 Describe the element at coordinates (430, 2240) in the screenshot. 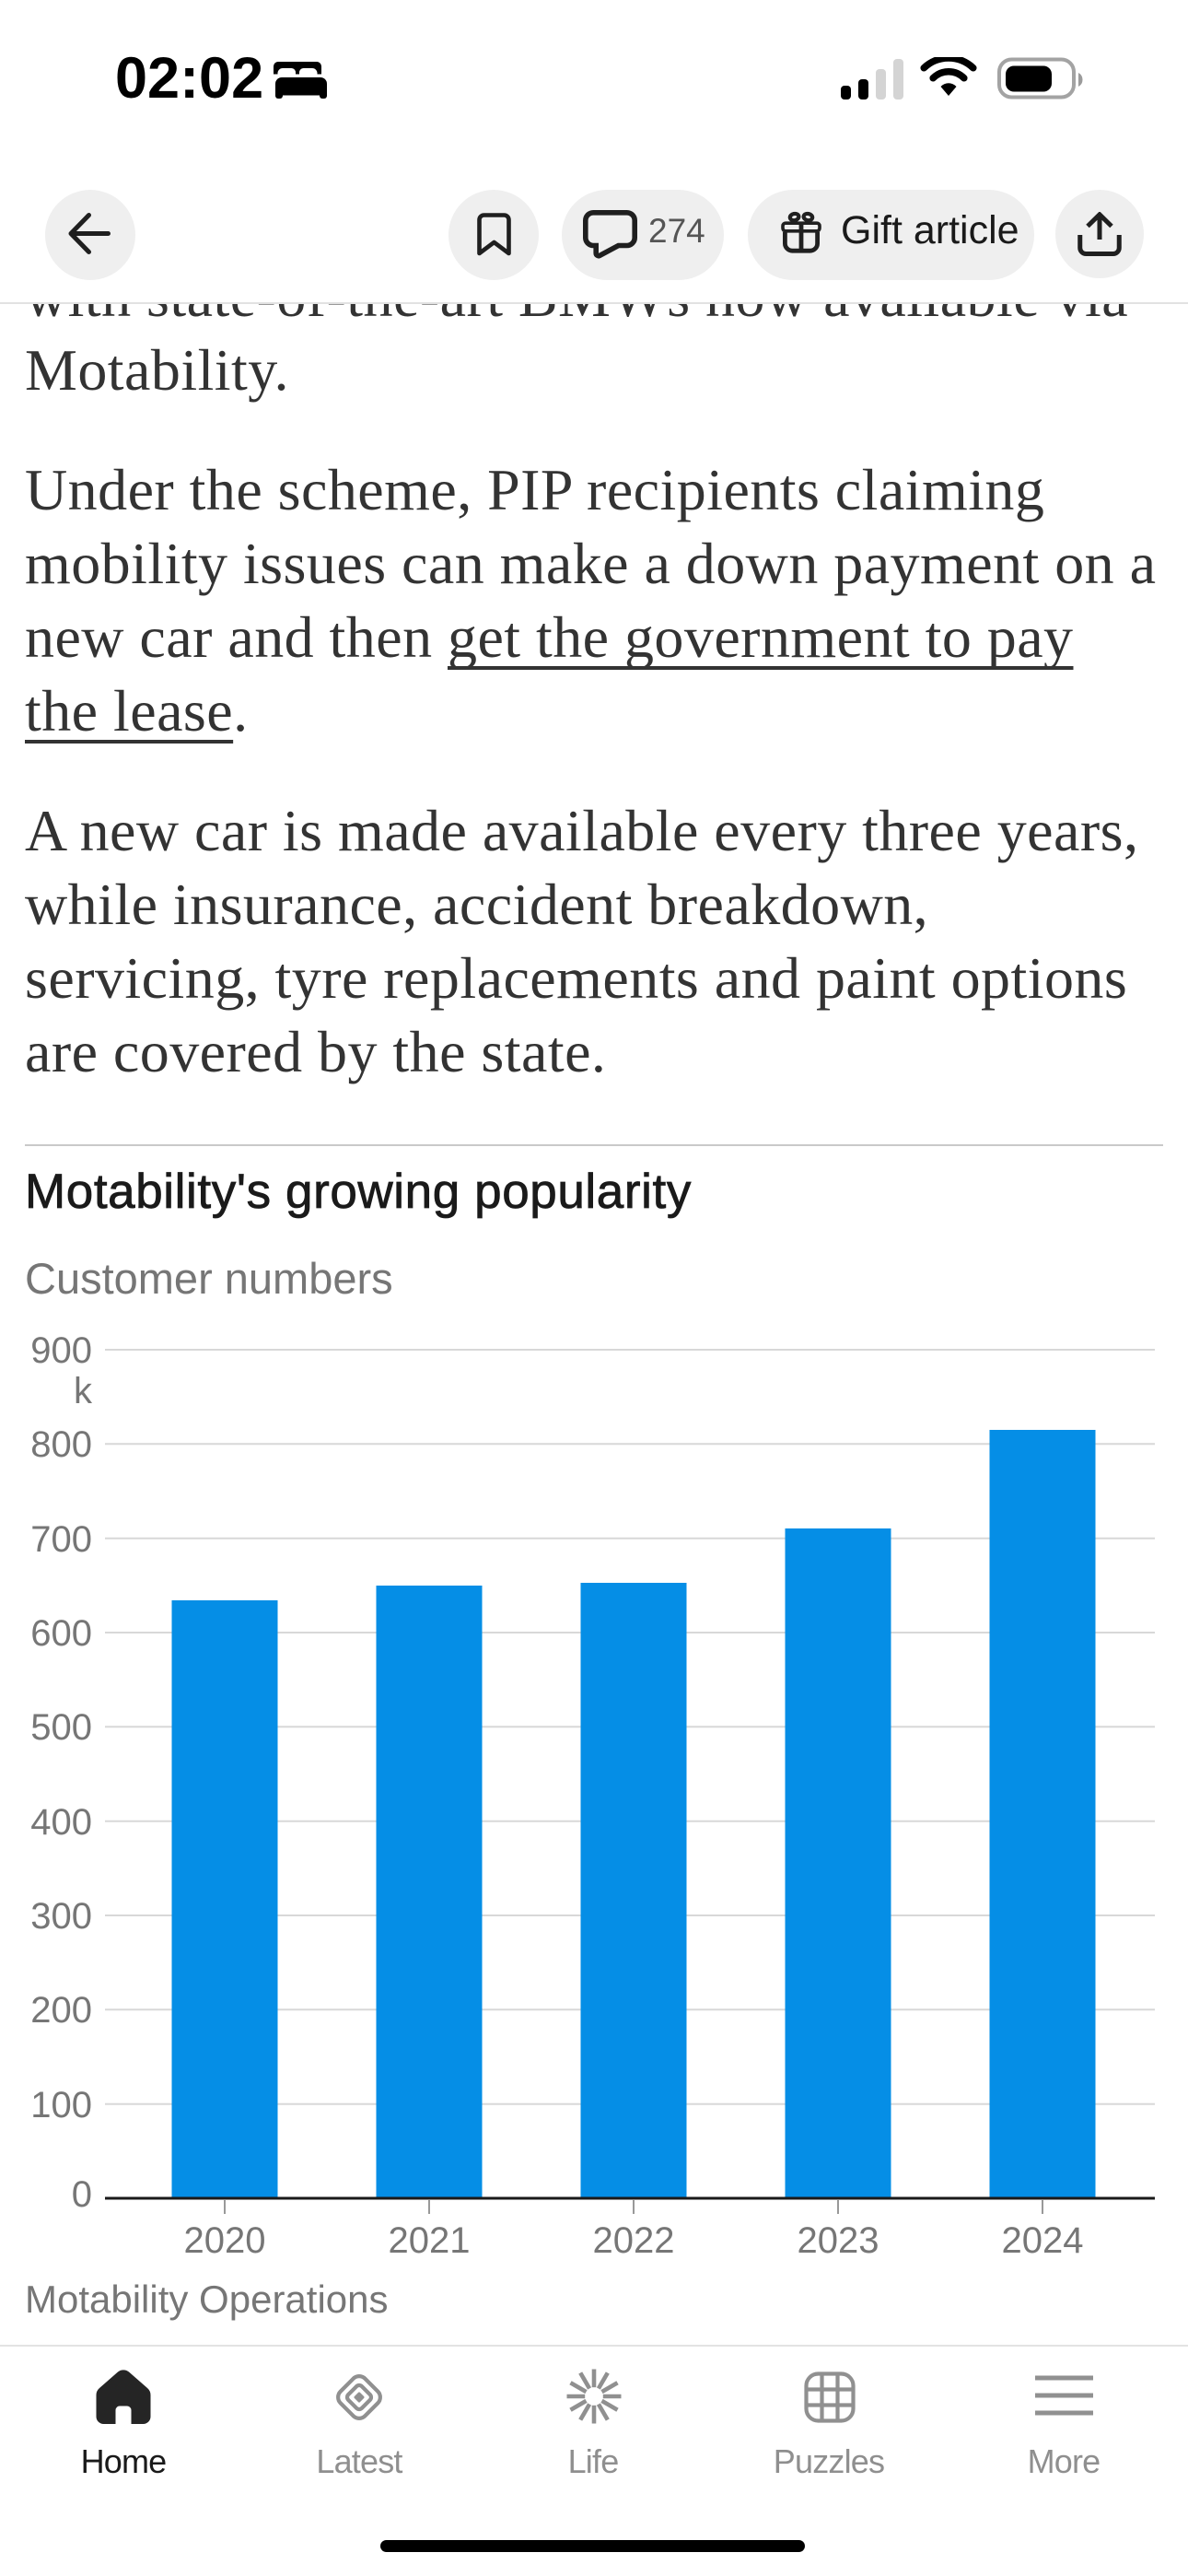

I see `svg-text: 2021` at that location.